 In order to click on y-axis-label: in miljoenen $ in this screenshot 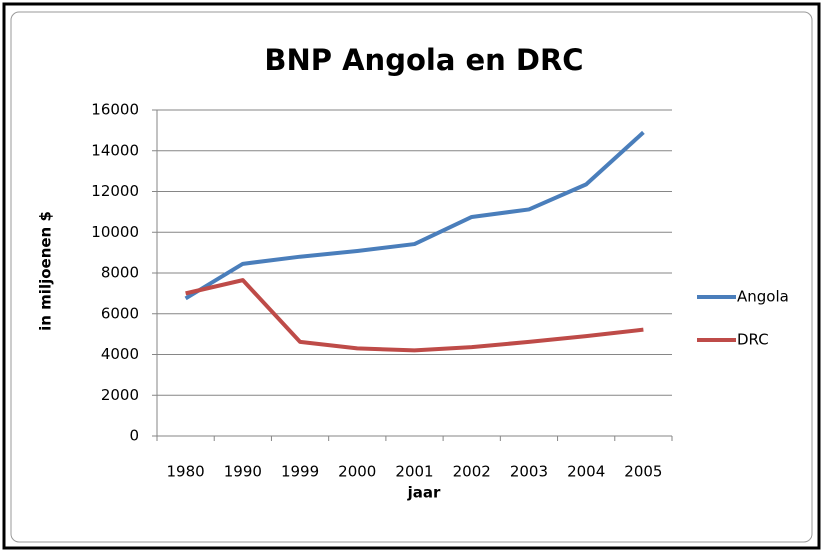, I will do `click(46, 271)`.